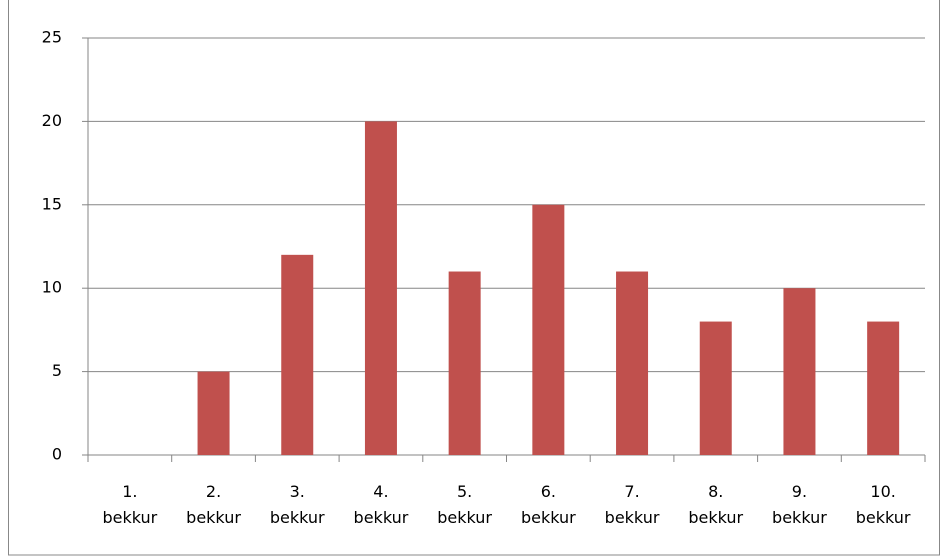  What do you see at coordinates (548, 504) in the screenshot?
I see `x-tick-label: 6. bekkur` at bounding box center [548, 504].